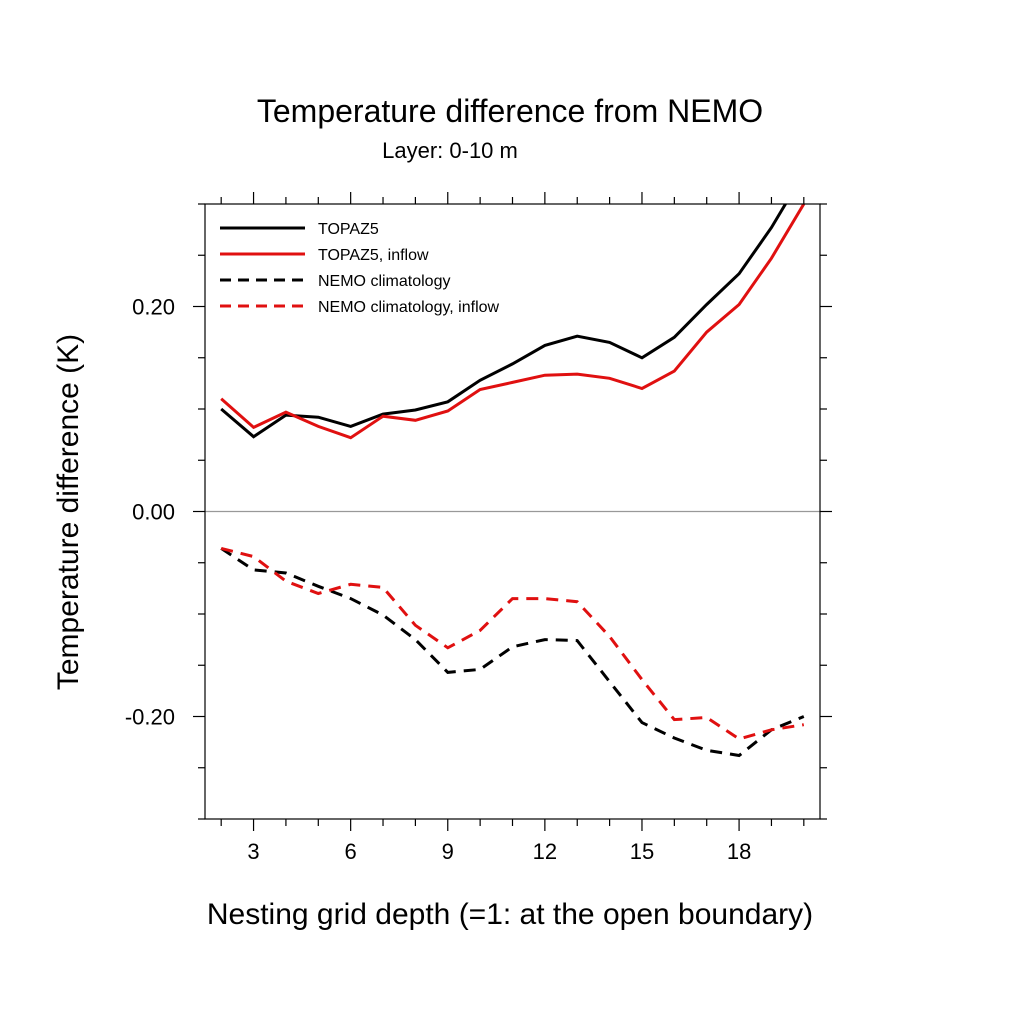 This screenshot has height=1024, width=1024. I want to click on legend-item-2: TOPAZ5, inflow, so click(324, 255).